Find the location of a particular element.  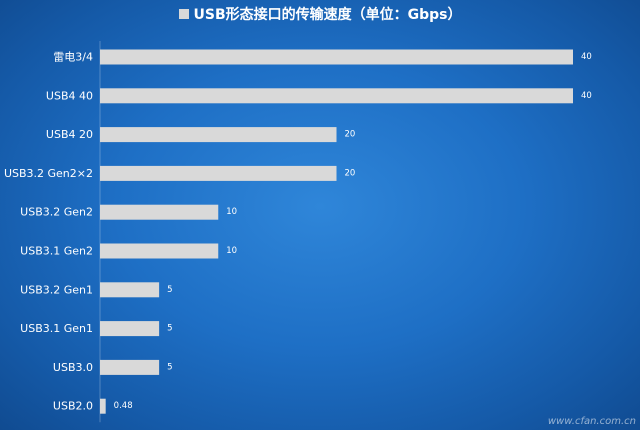

category-label: USB4 20 is located at coordinates (69, 134).